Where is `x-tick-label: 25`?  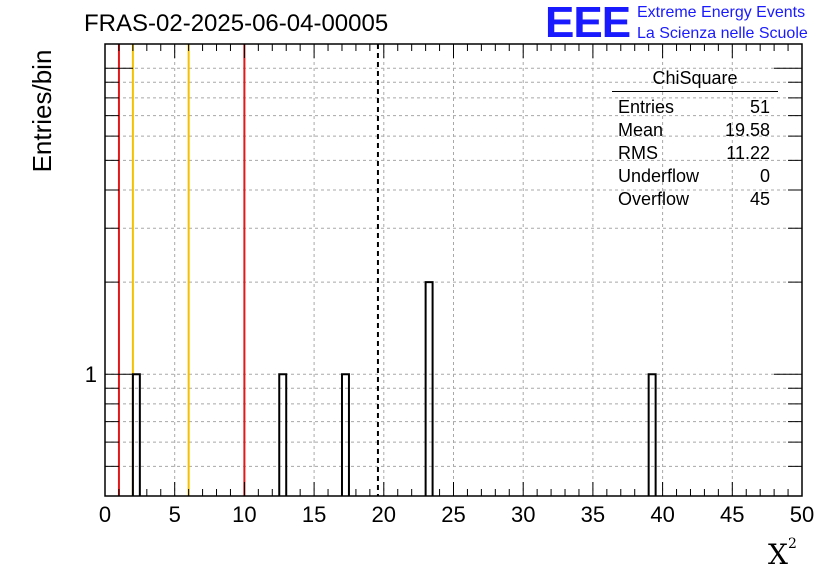 x-tick-label: 25 is located at coordinates (453, 514).